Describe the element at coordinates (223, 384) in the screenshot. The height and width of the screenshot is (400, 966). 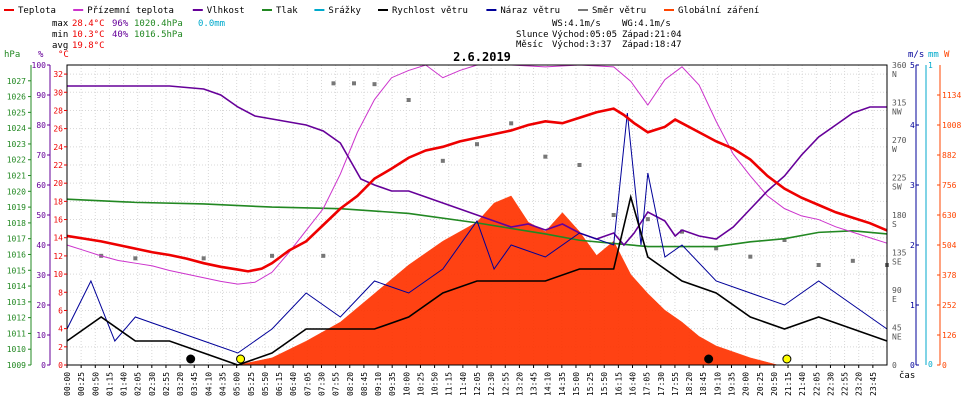
I see `time-tick-label: 04:35` at that location.